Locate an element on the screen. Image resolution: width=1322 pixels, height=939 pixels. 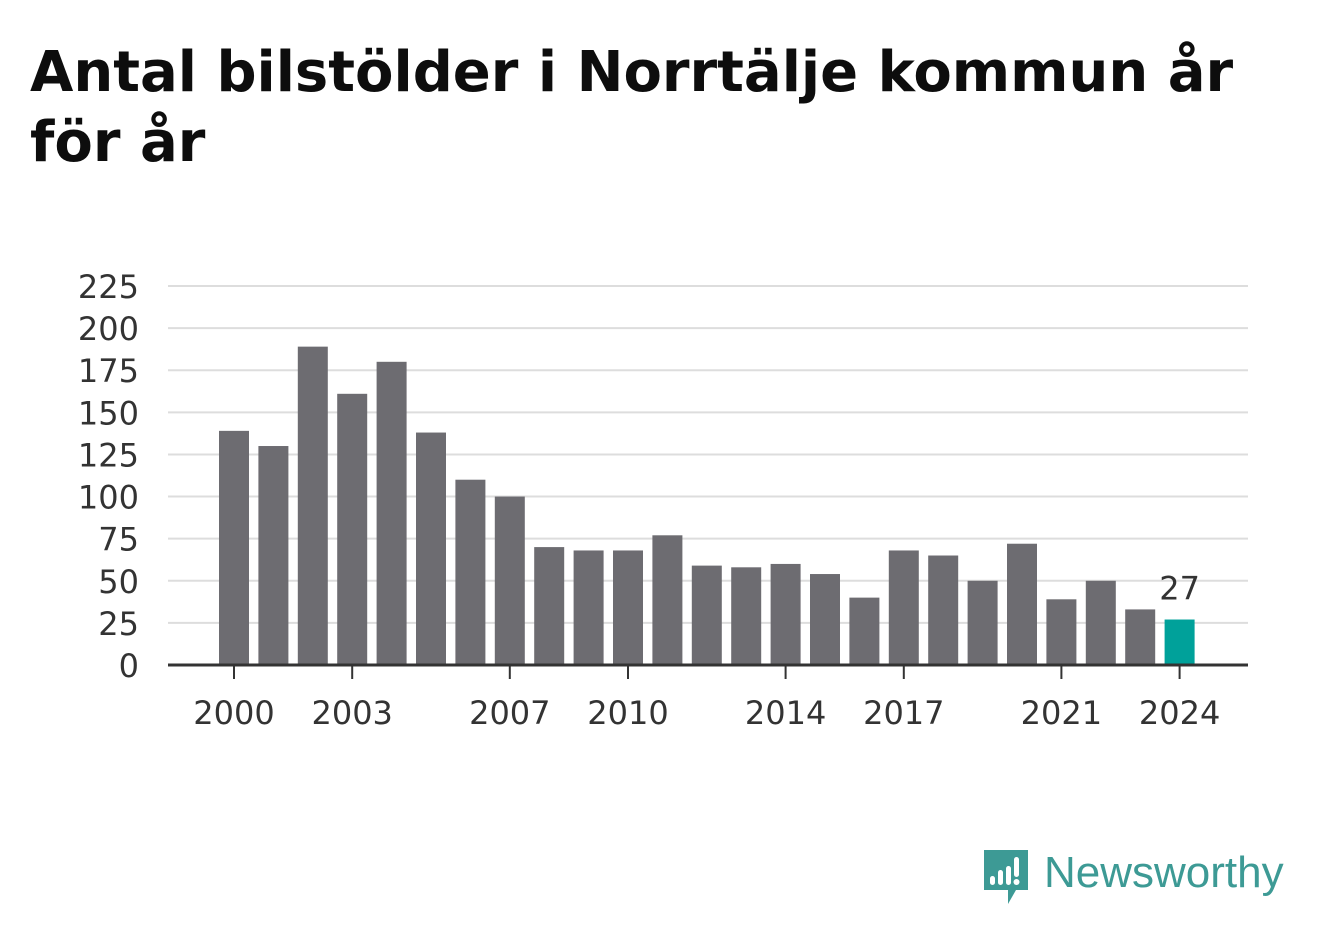
newsworthy-brand: Newsworthy is located at coordinates (1133, 879).